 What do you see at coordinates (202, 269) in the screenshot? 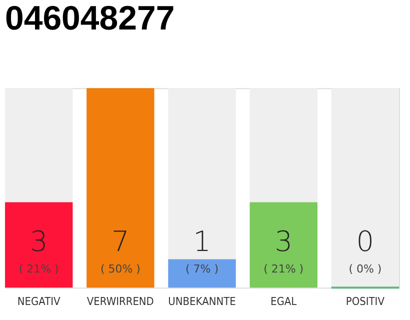
I see `annotation: ( 7% )` at bounding box center [202, 269].